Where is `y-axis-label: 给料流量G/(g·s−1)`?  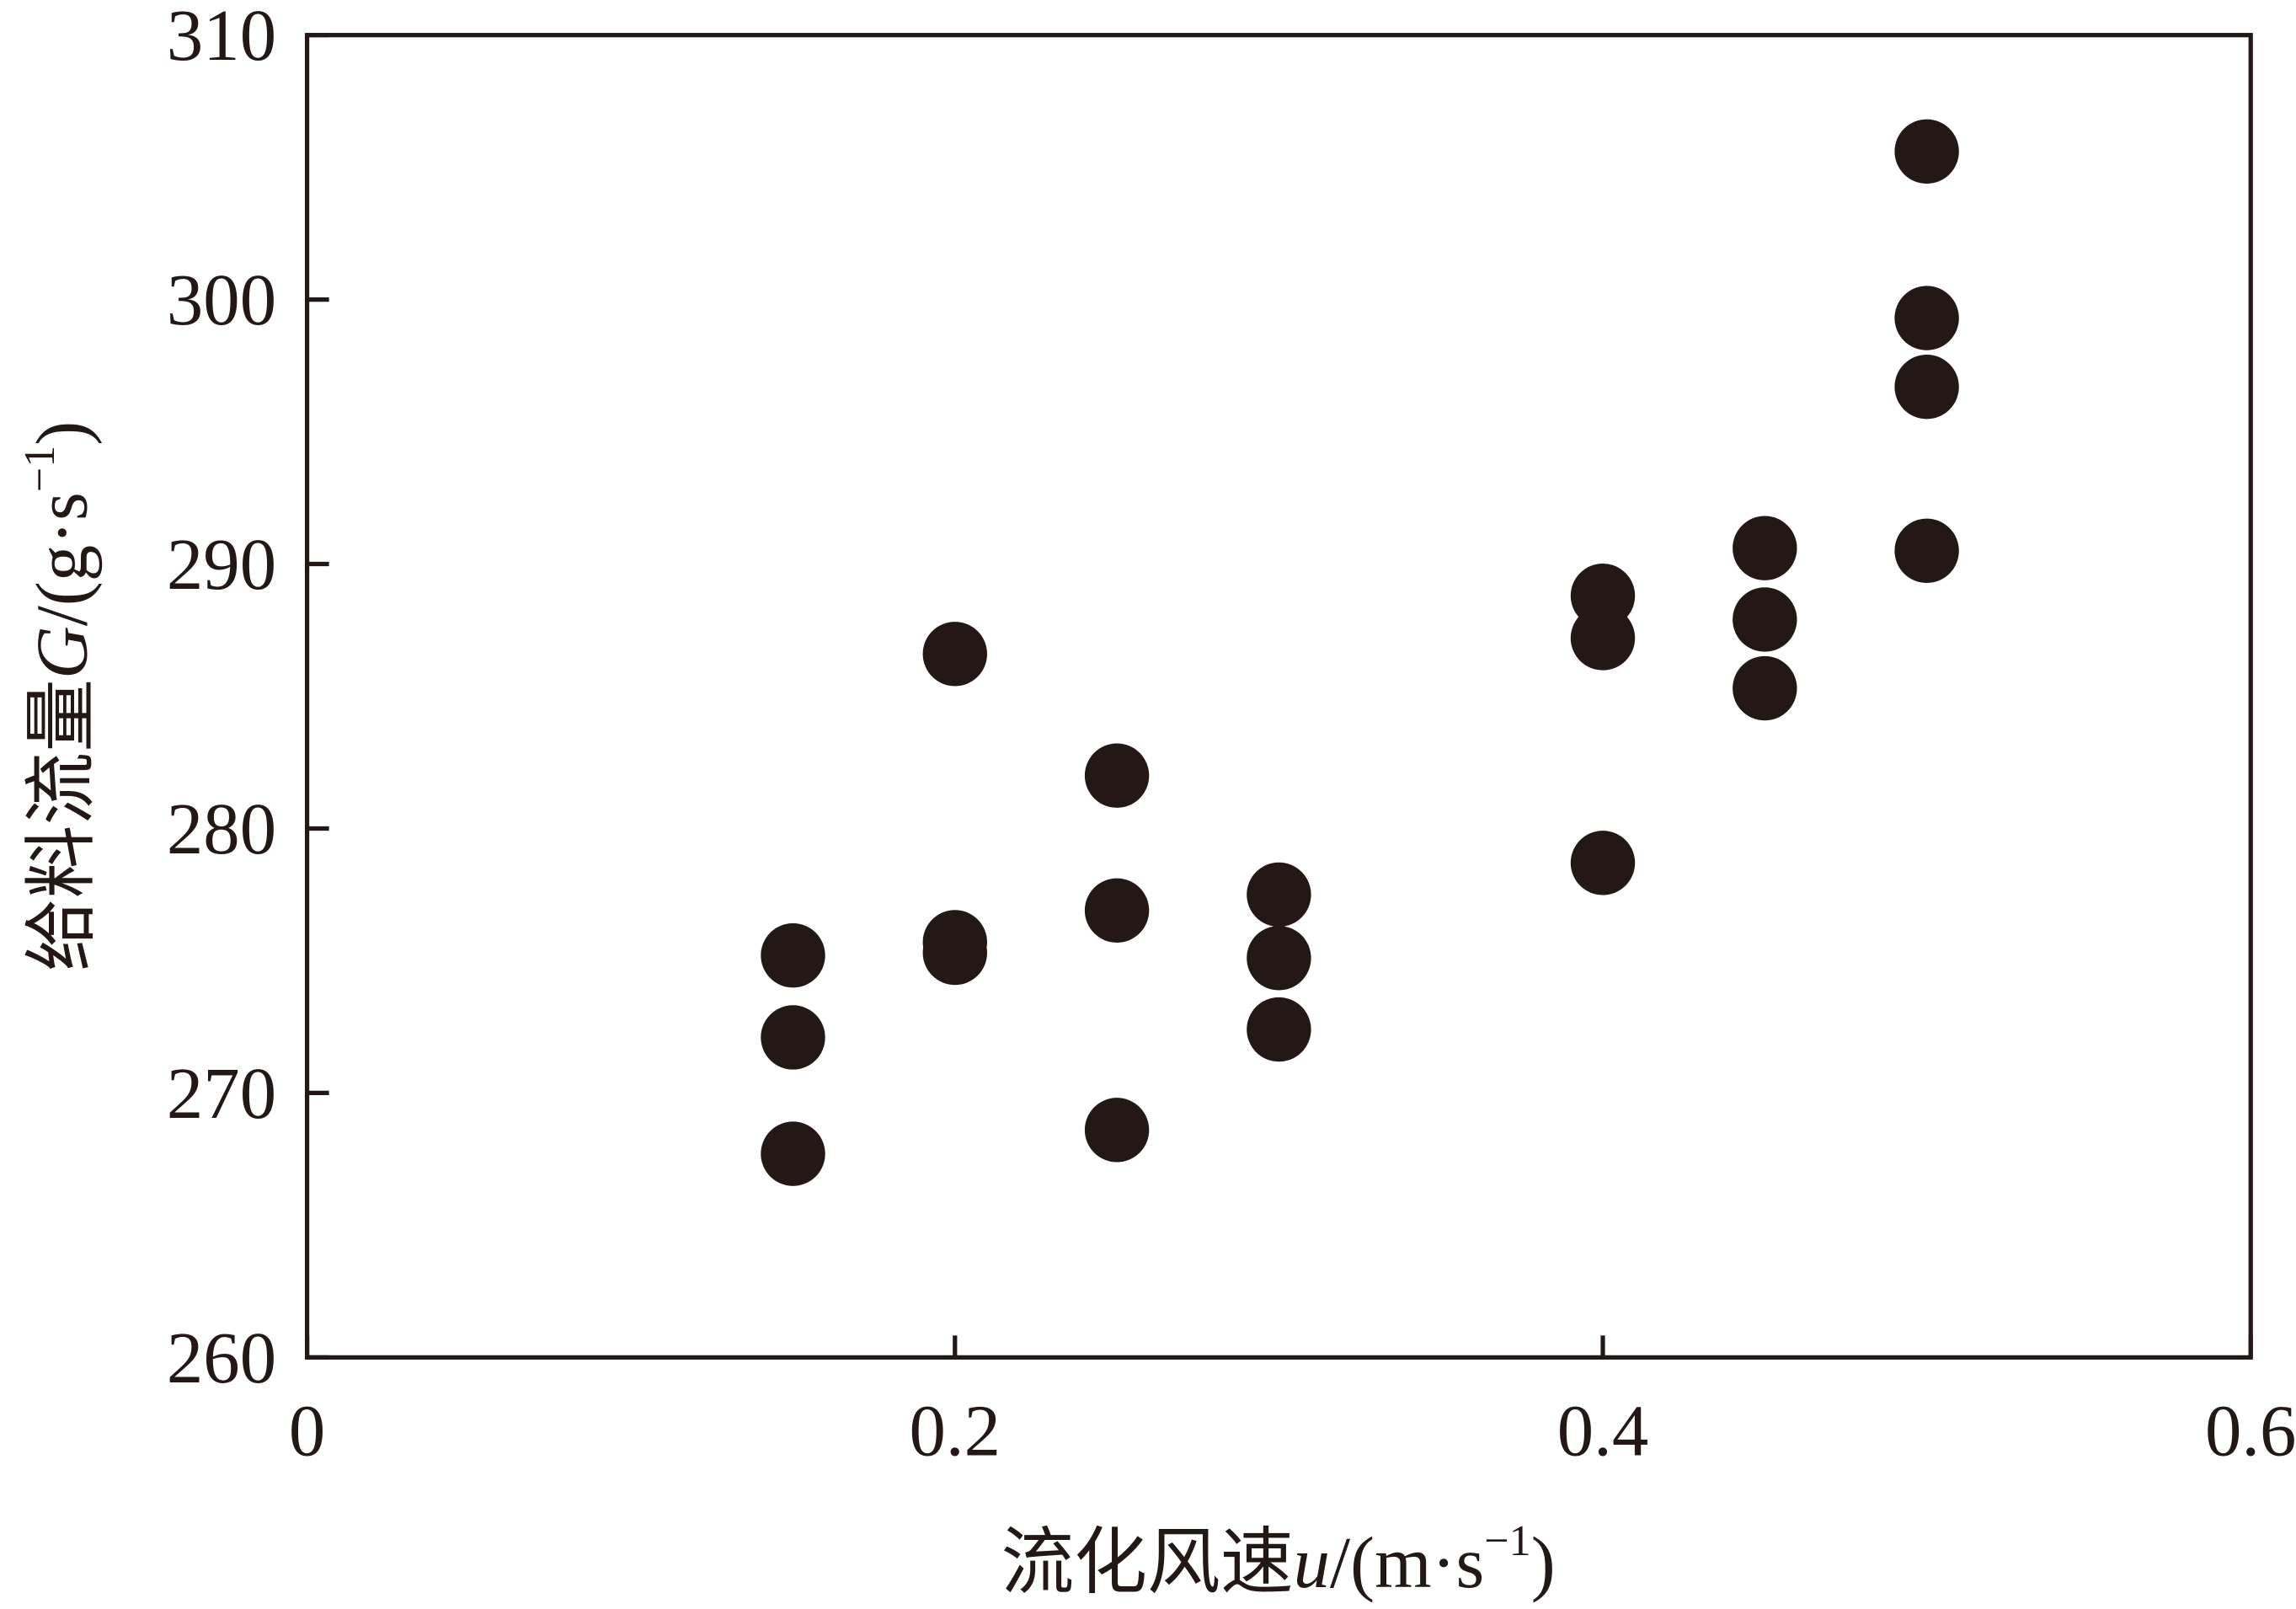
y-axis-label: 给料流量G/(g·s−1) is located at coordinates (59, 696).